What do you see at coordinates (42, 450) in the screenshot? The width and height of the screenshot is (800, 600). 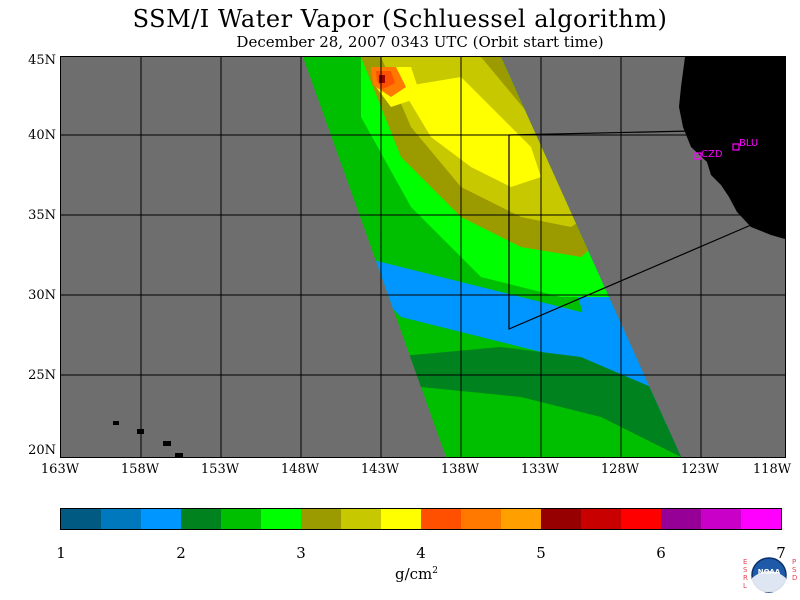 I see `lat-label-20n: 20N` at bounding box center [42, 450].